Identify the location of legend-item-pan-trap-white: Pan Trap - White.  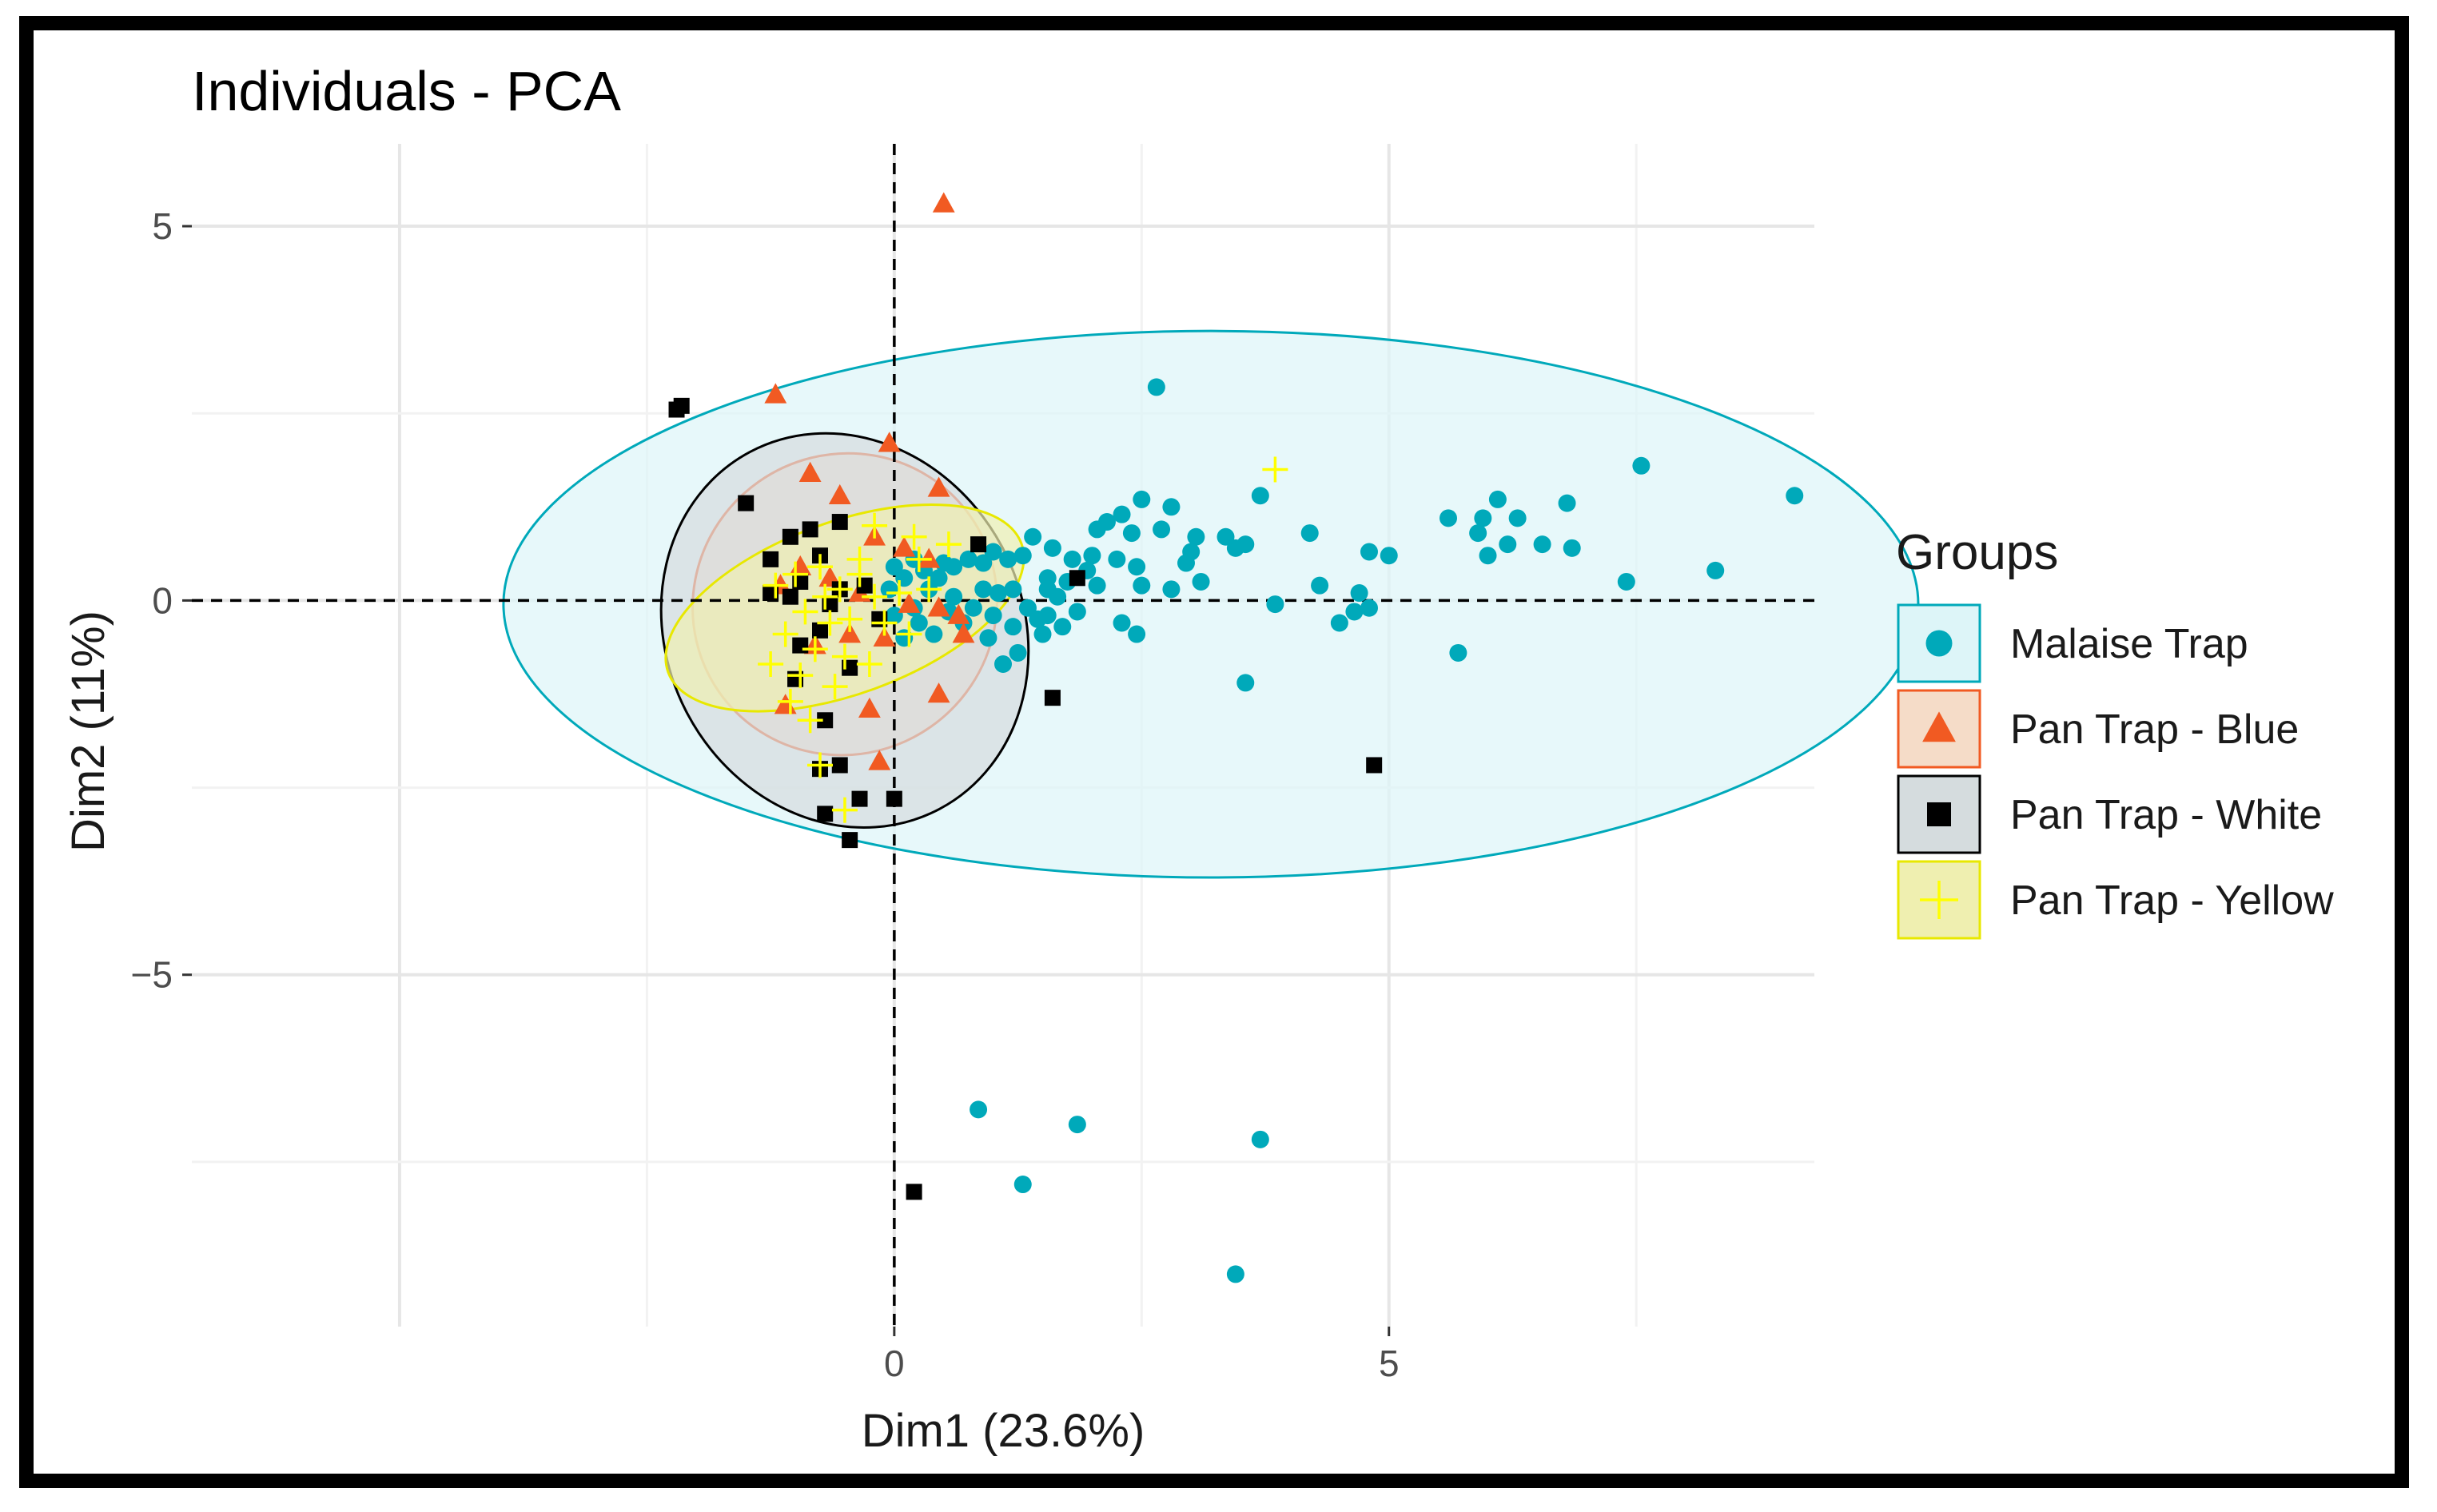
(2110, 814).